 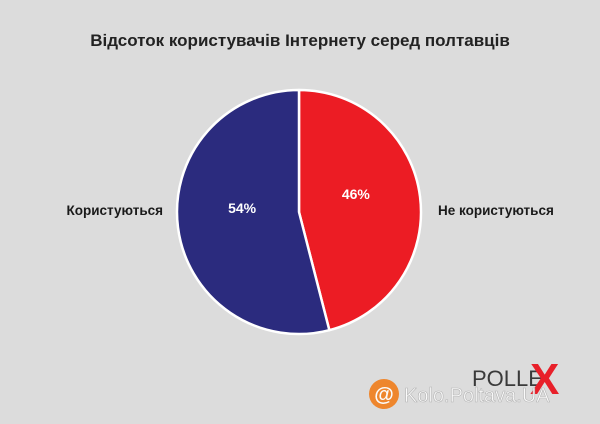 I want to click on watermark-text: Kolo.Poltava.UA, so click(x=477, y=396).